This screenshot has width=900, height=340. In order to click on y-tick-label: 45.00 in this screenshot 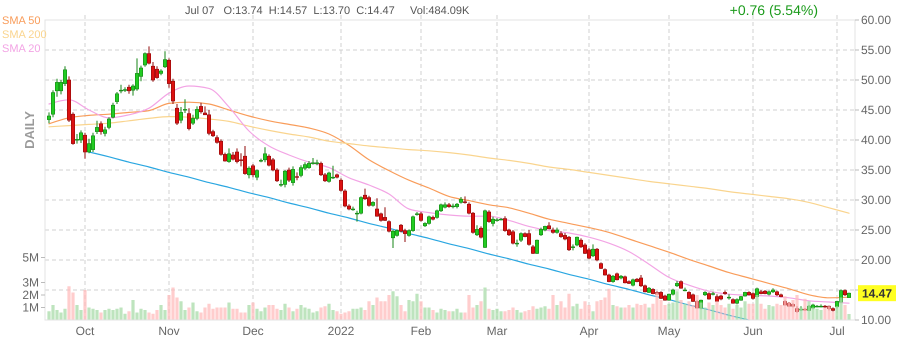, I will do `click(876, 110)`.